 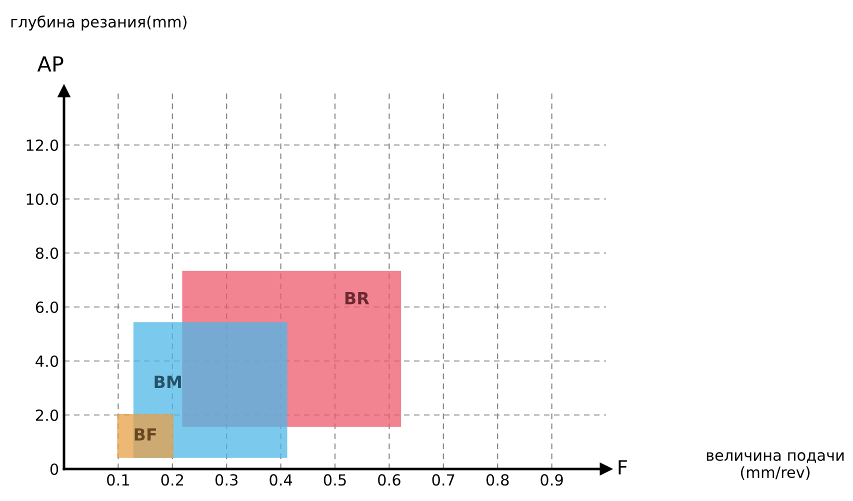 What do you see at coordinates (47, 253) in the screenshot?
I see `y-tick-label: 8.0` at bounding box center [47, 253].